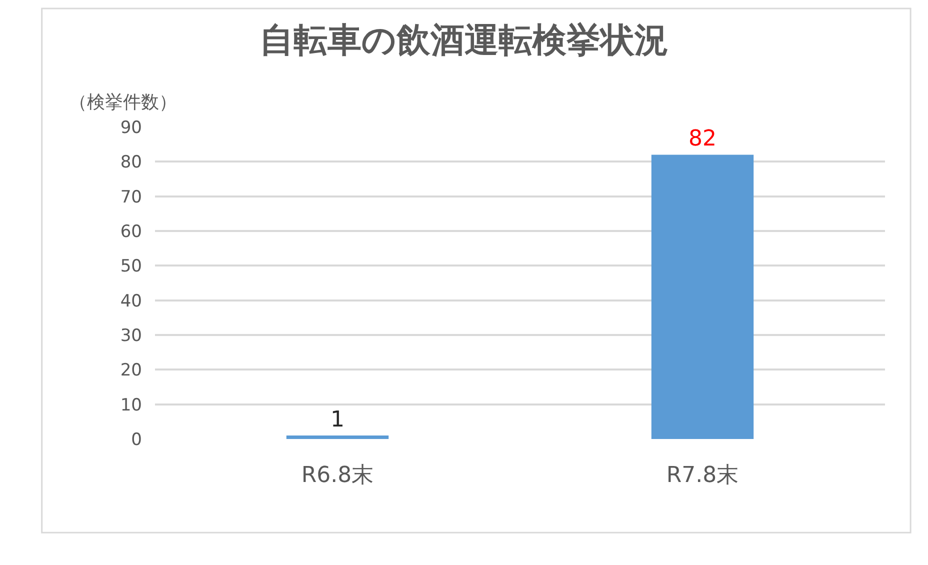 The height and width of the screenshot is (565, 928). Describe the element at coordinates (131, 336) in the screenshot. I see `y-tick-label: 30` at that location.